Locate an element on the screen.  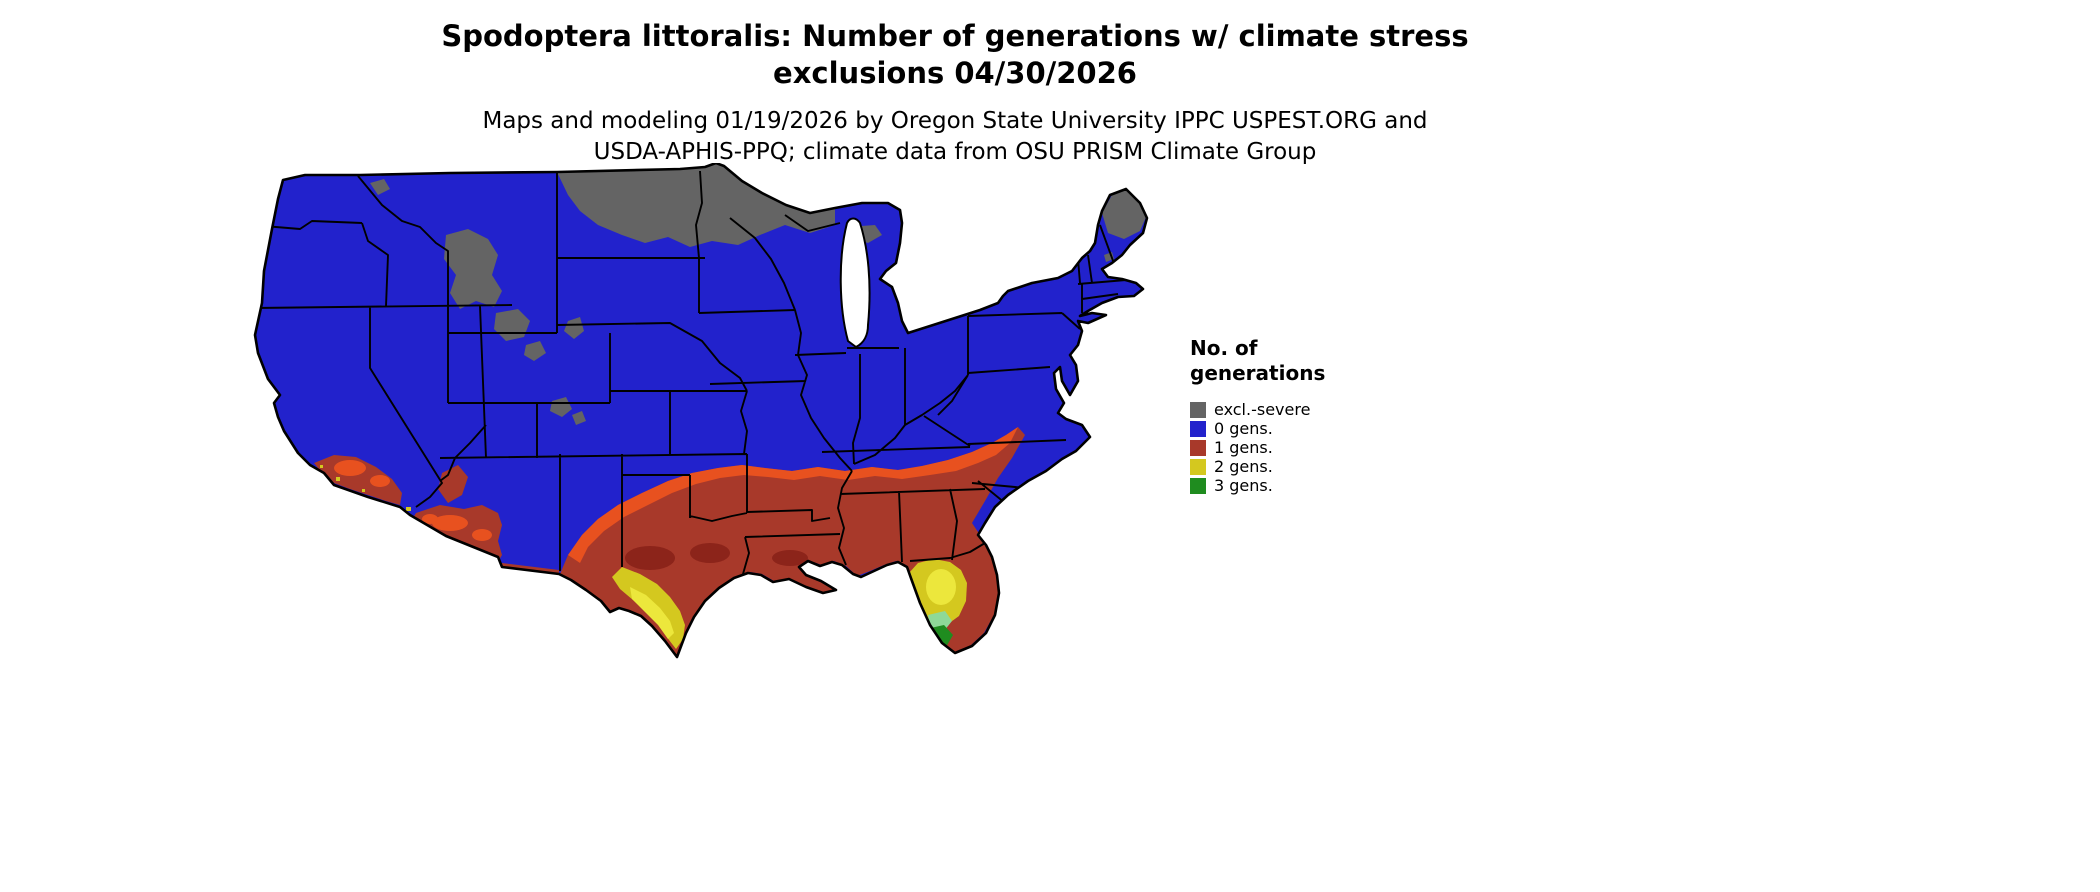
legend-swatch-0-gens is located at coordinates (1198, 428).